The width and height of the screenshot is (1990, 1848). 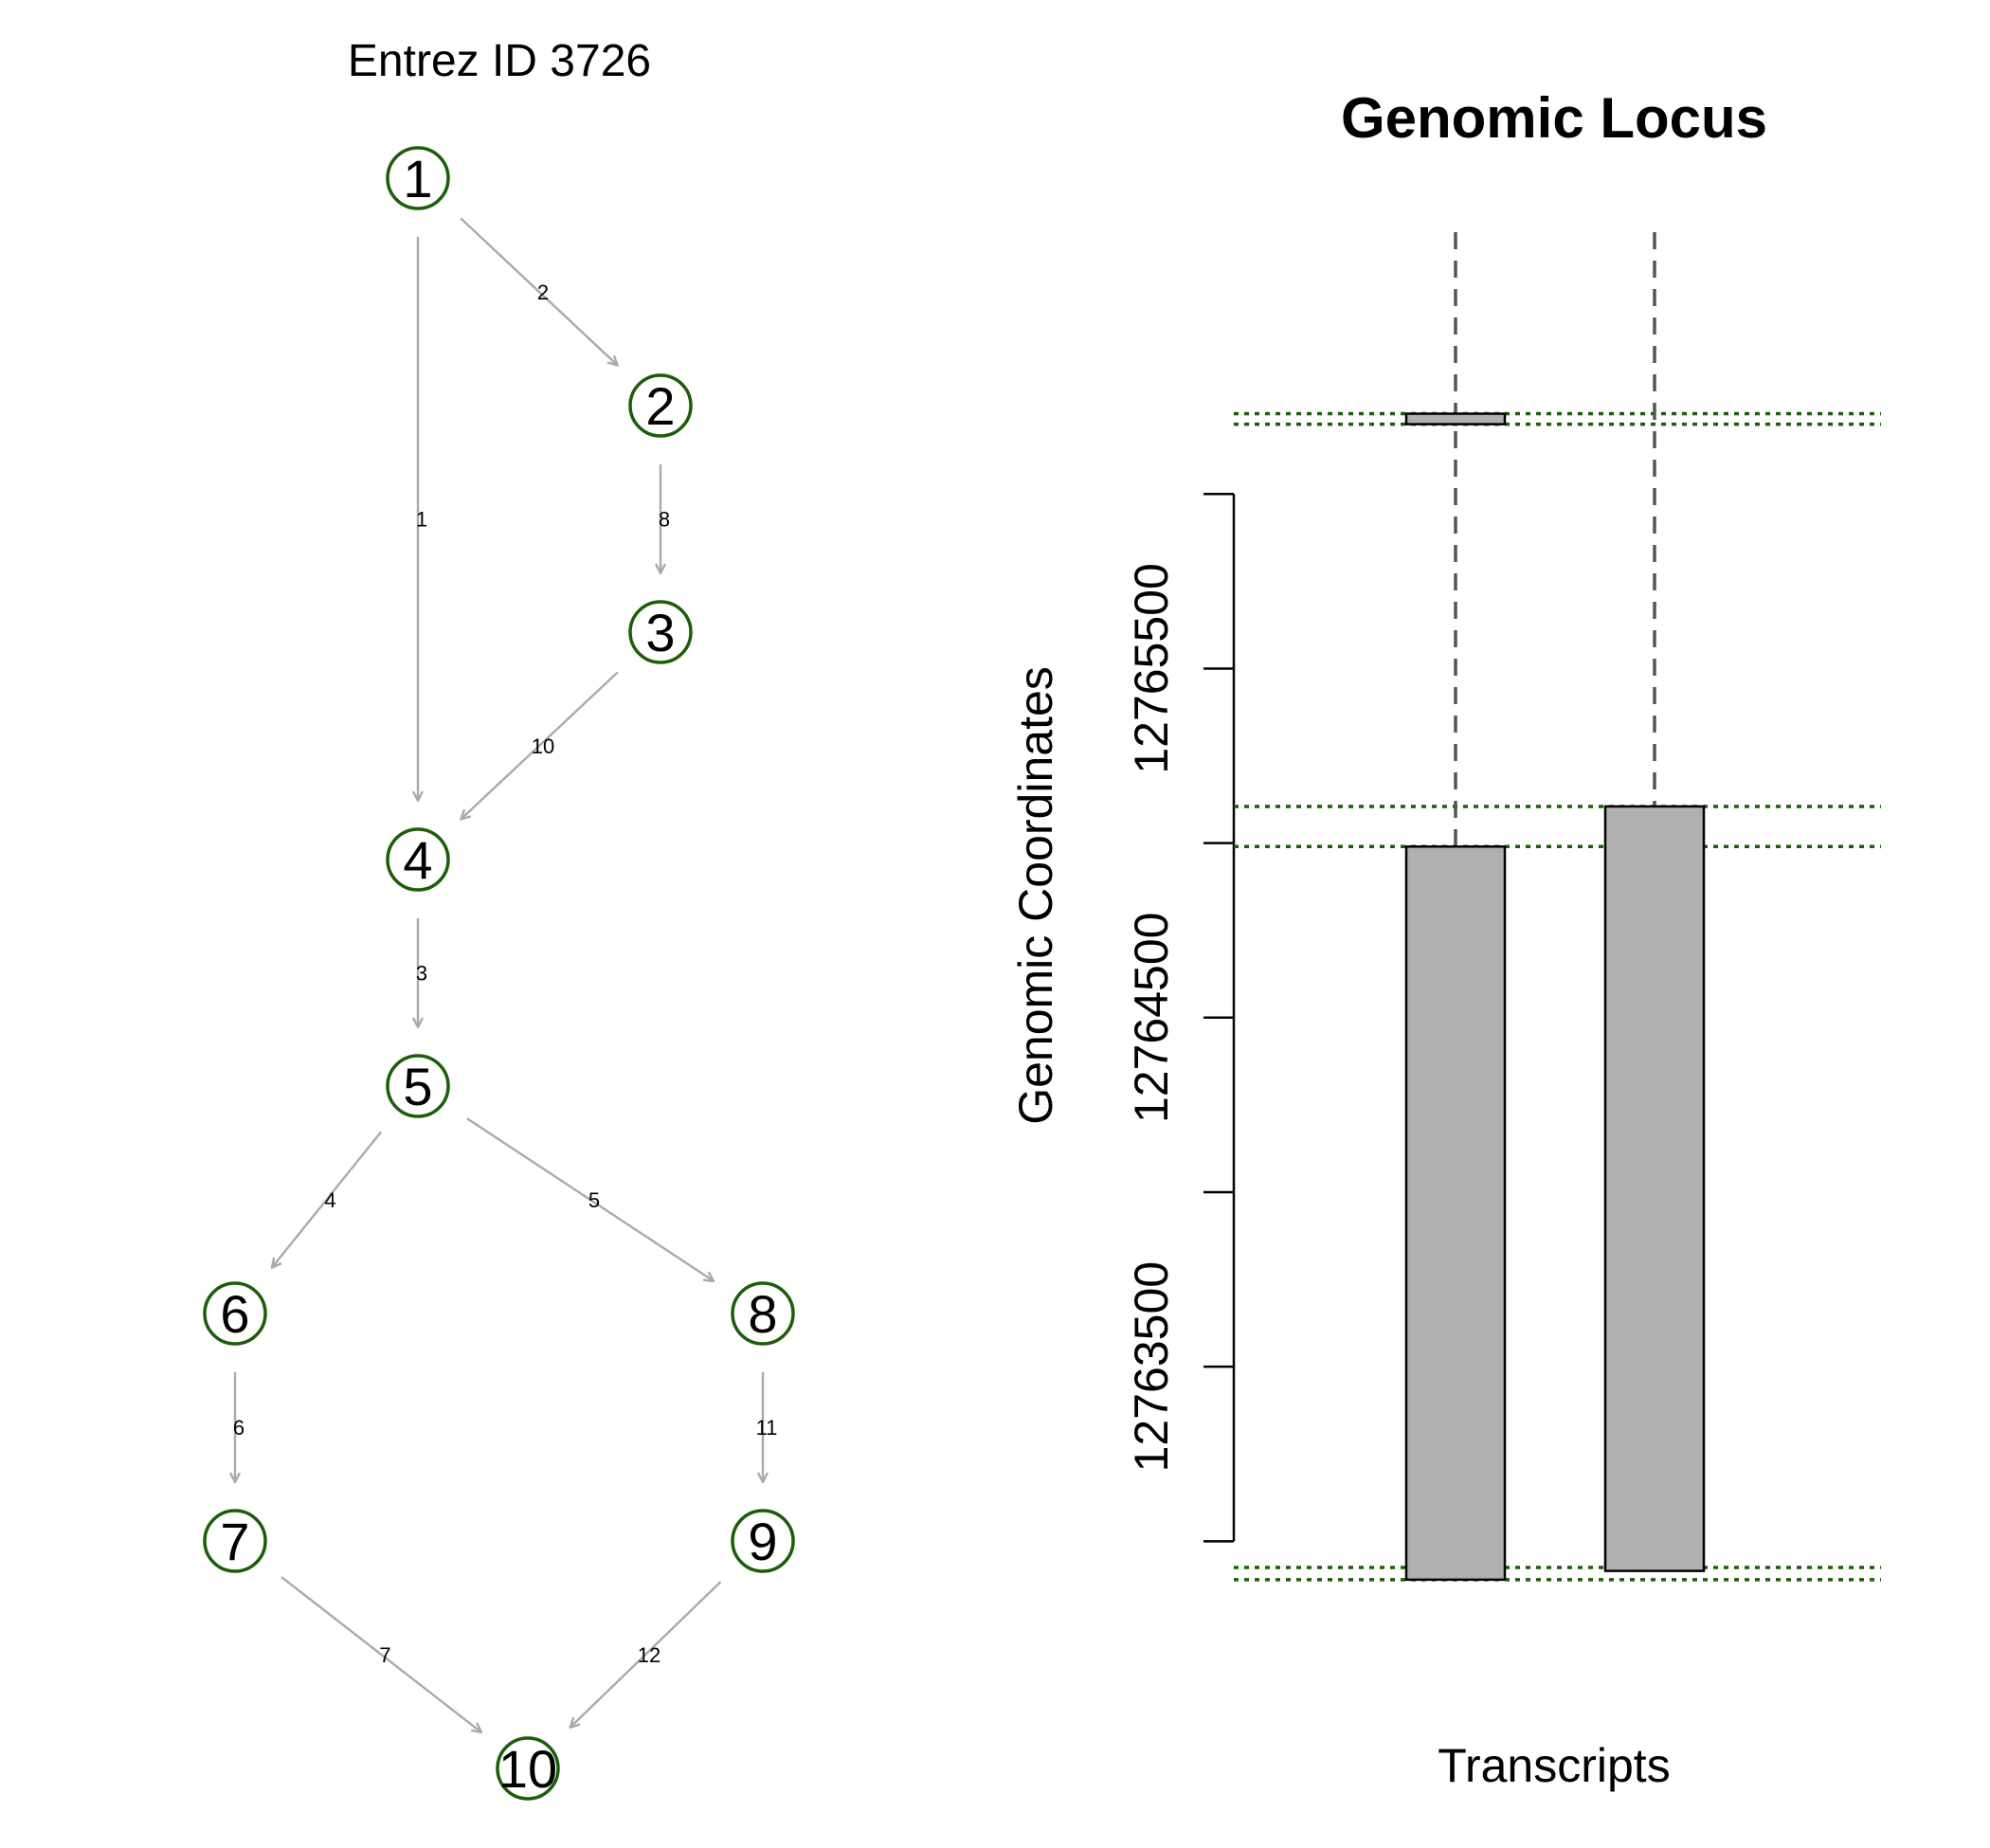 What do you see at coordinates (1035, 896) in the screenshot?
I see `y-axis-title: Genomic Coordinates` at bounding box center [1035, 896].